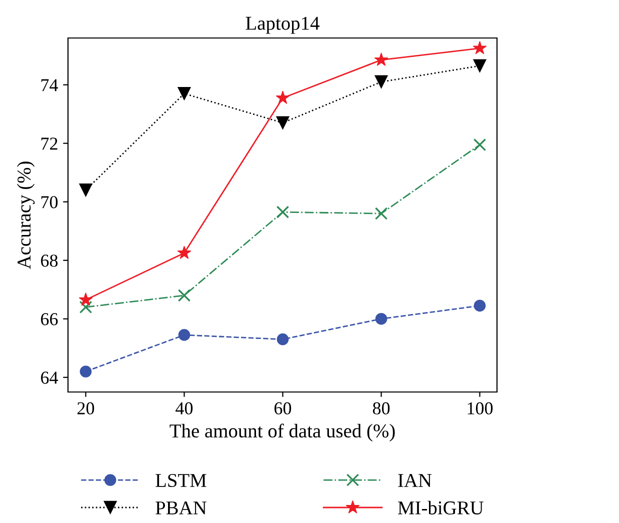  What do you see at coordinates (49, 144) in the screenshot?
I see `y-tick-label: 72` at bounding box center [49, 144].